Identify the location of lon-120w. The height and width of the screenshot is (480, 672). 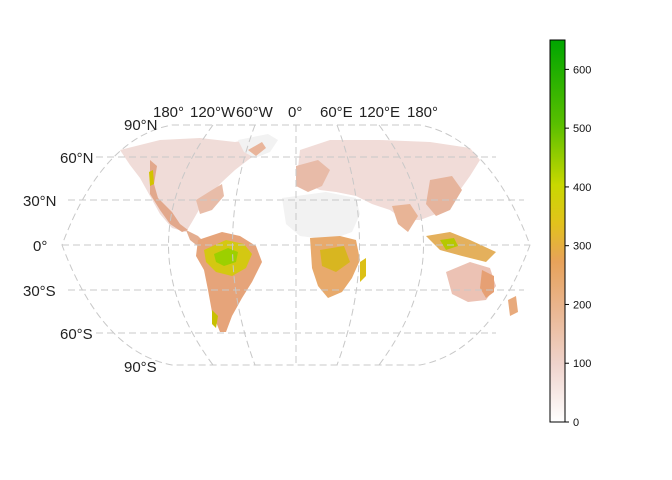
(191, 245).